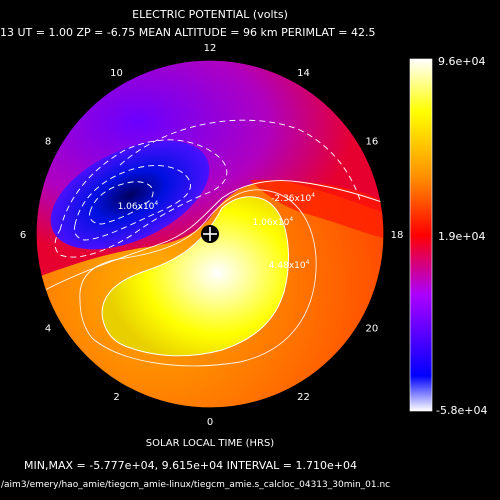 The image size is (500, 500). I want to click on contour-label-value: 4.48x10, so click(287, 266).